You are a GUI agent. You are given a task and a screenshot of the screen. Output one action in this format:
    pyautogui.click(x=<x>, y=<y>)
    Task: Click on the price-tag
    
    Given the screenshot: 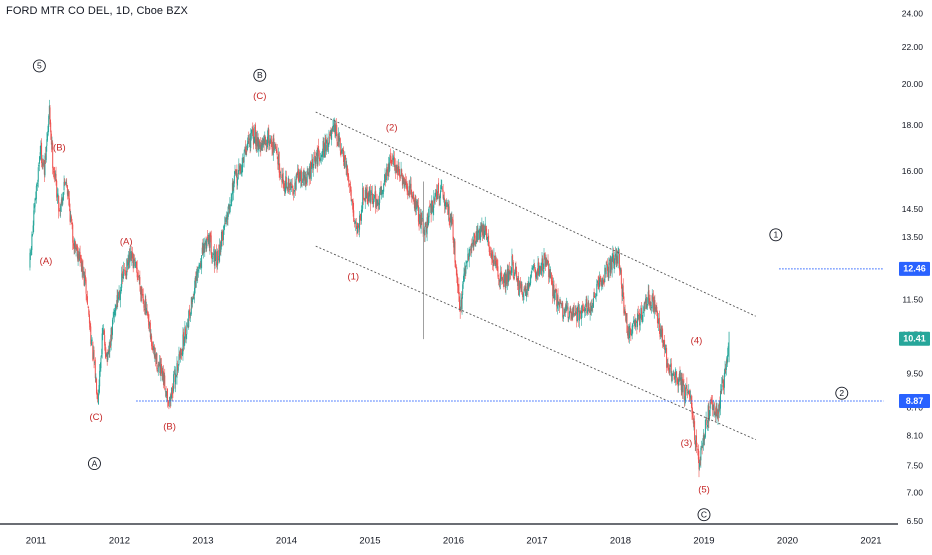 What is the action you would take?
    pyautogui.click(x=914, y=268)
    